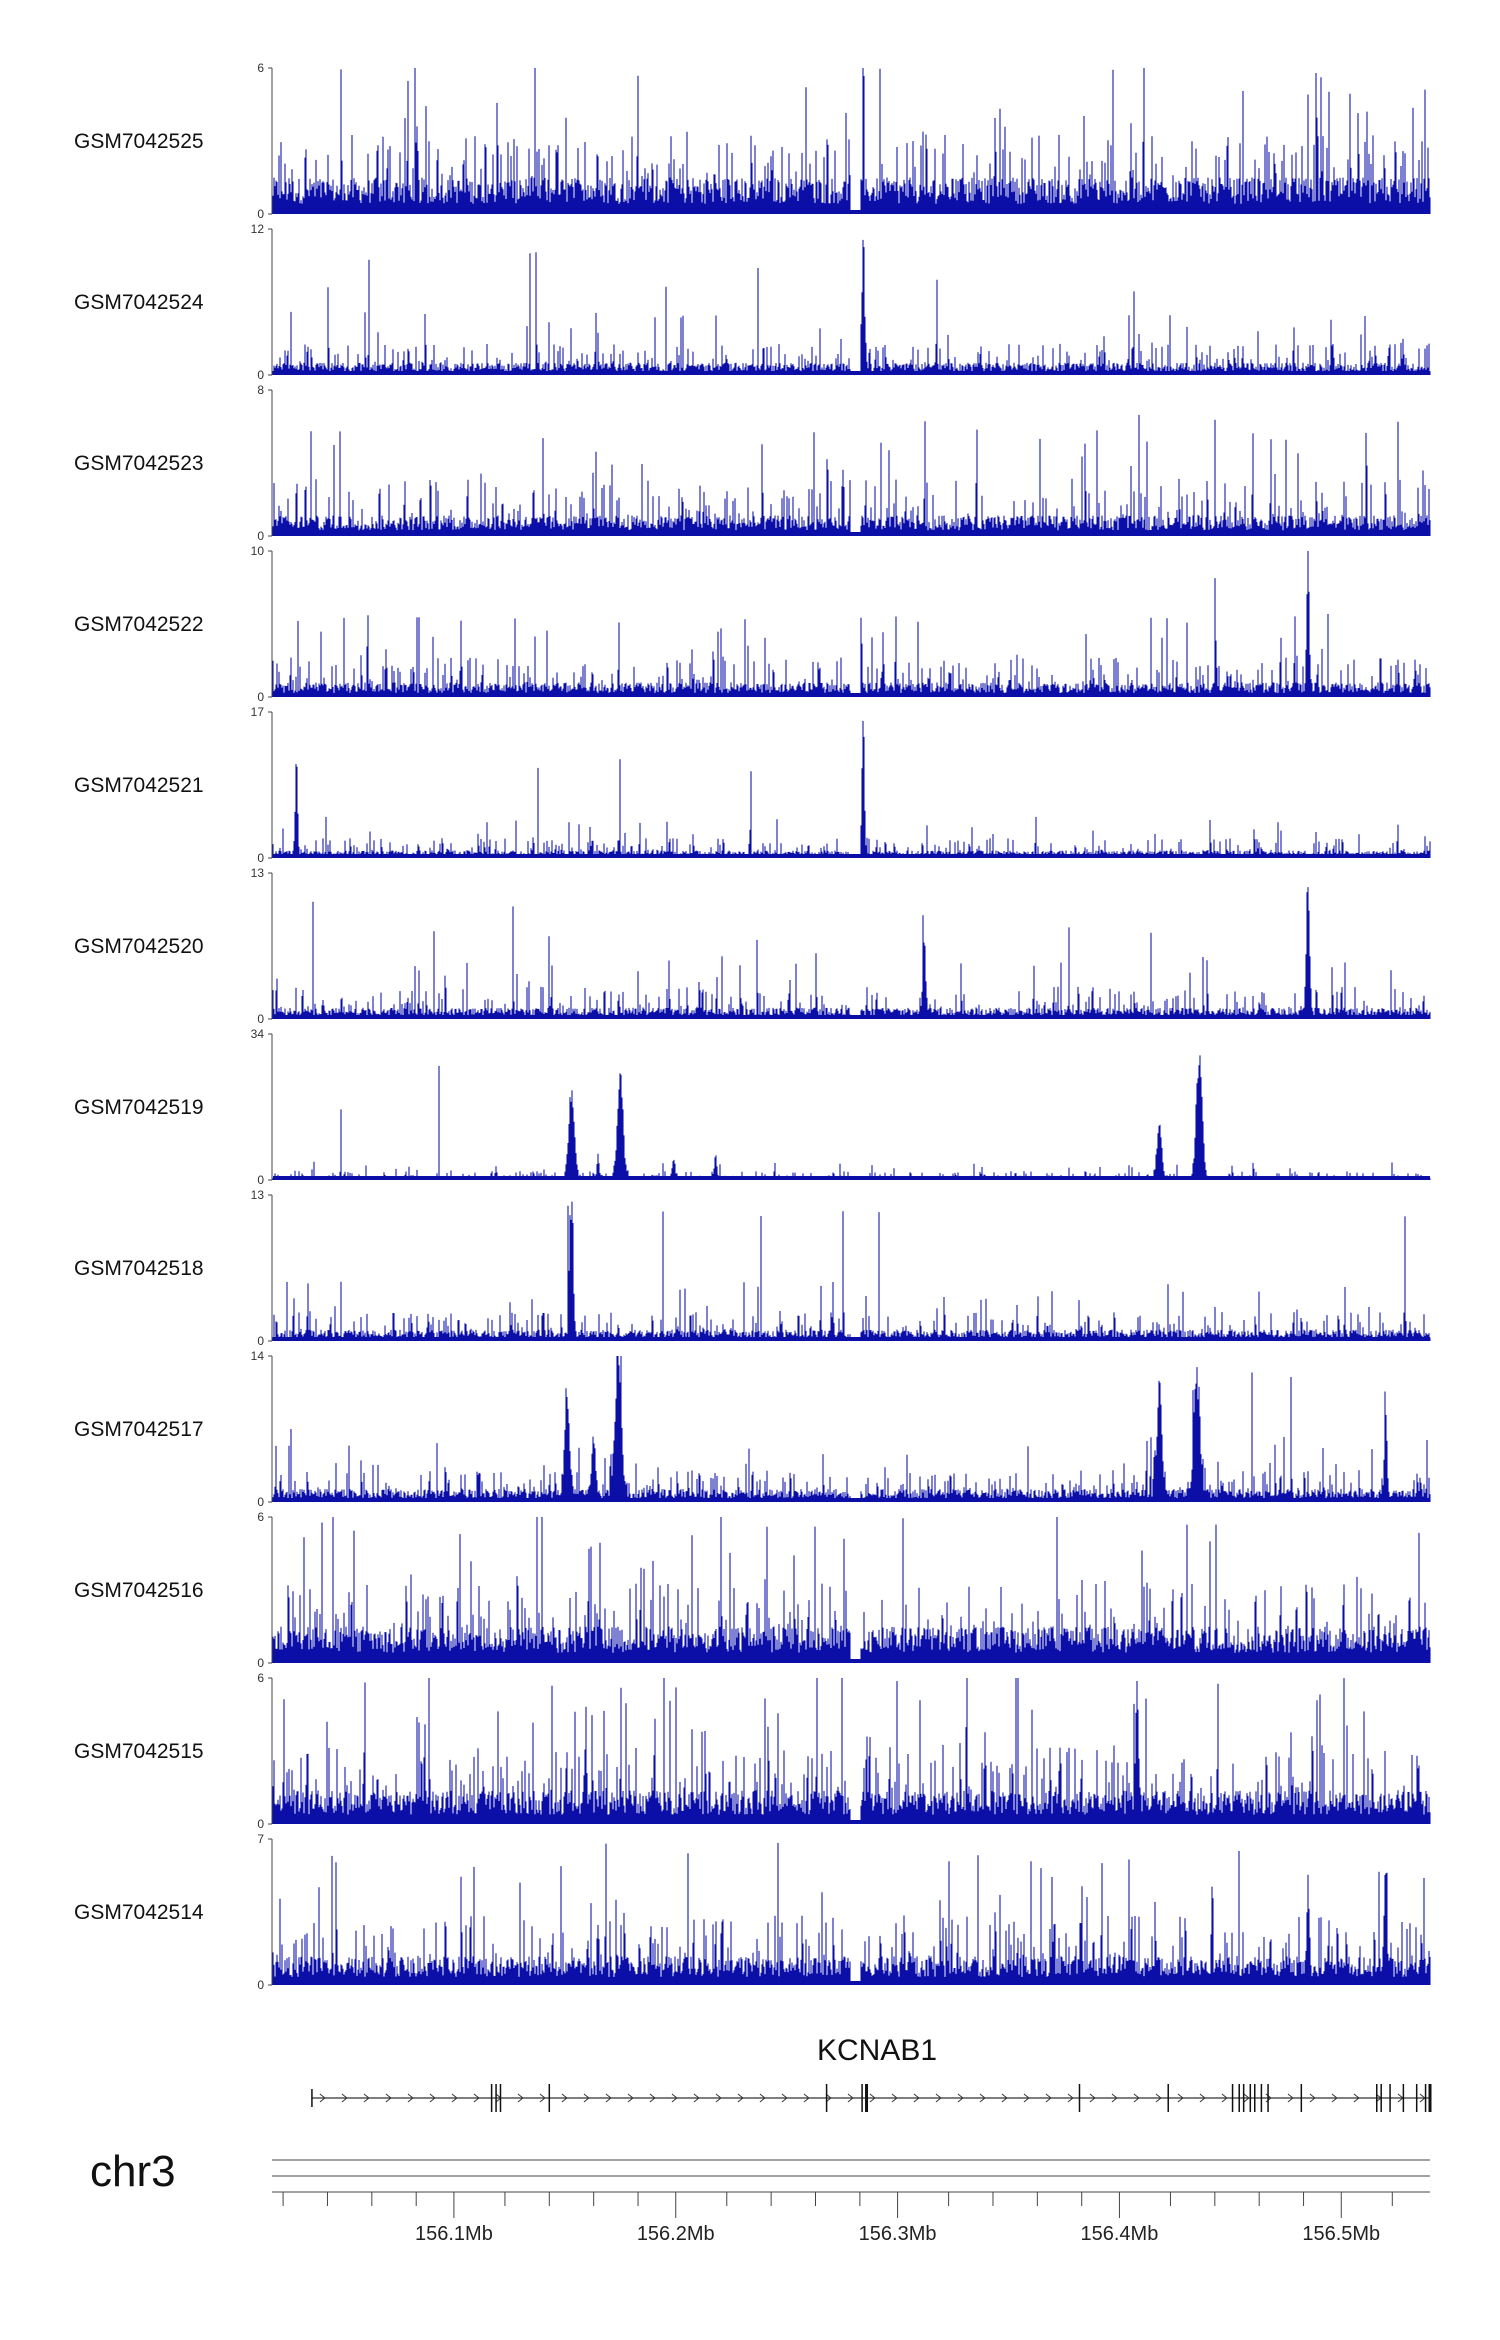 Image resolution: width=1500 pixels, height=2340 pixels. Describe the element at coordinates (139, 302) in the screenshot. I see `track-label: GSM7042524` at that location.